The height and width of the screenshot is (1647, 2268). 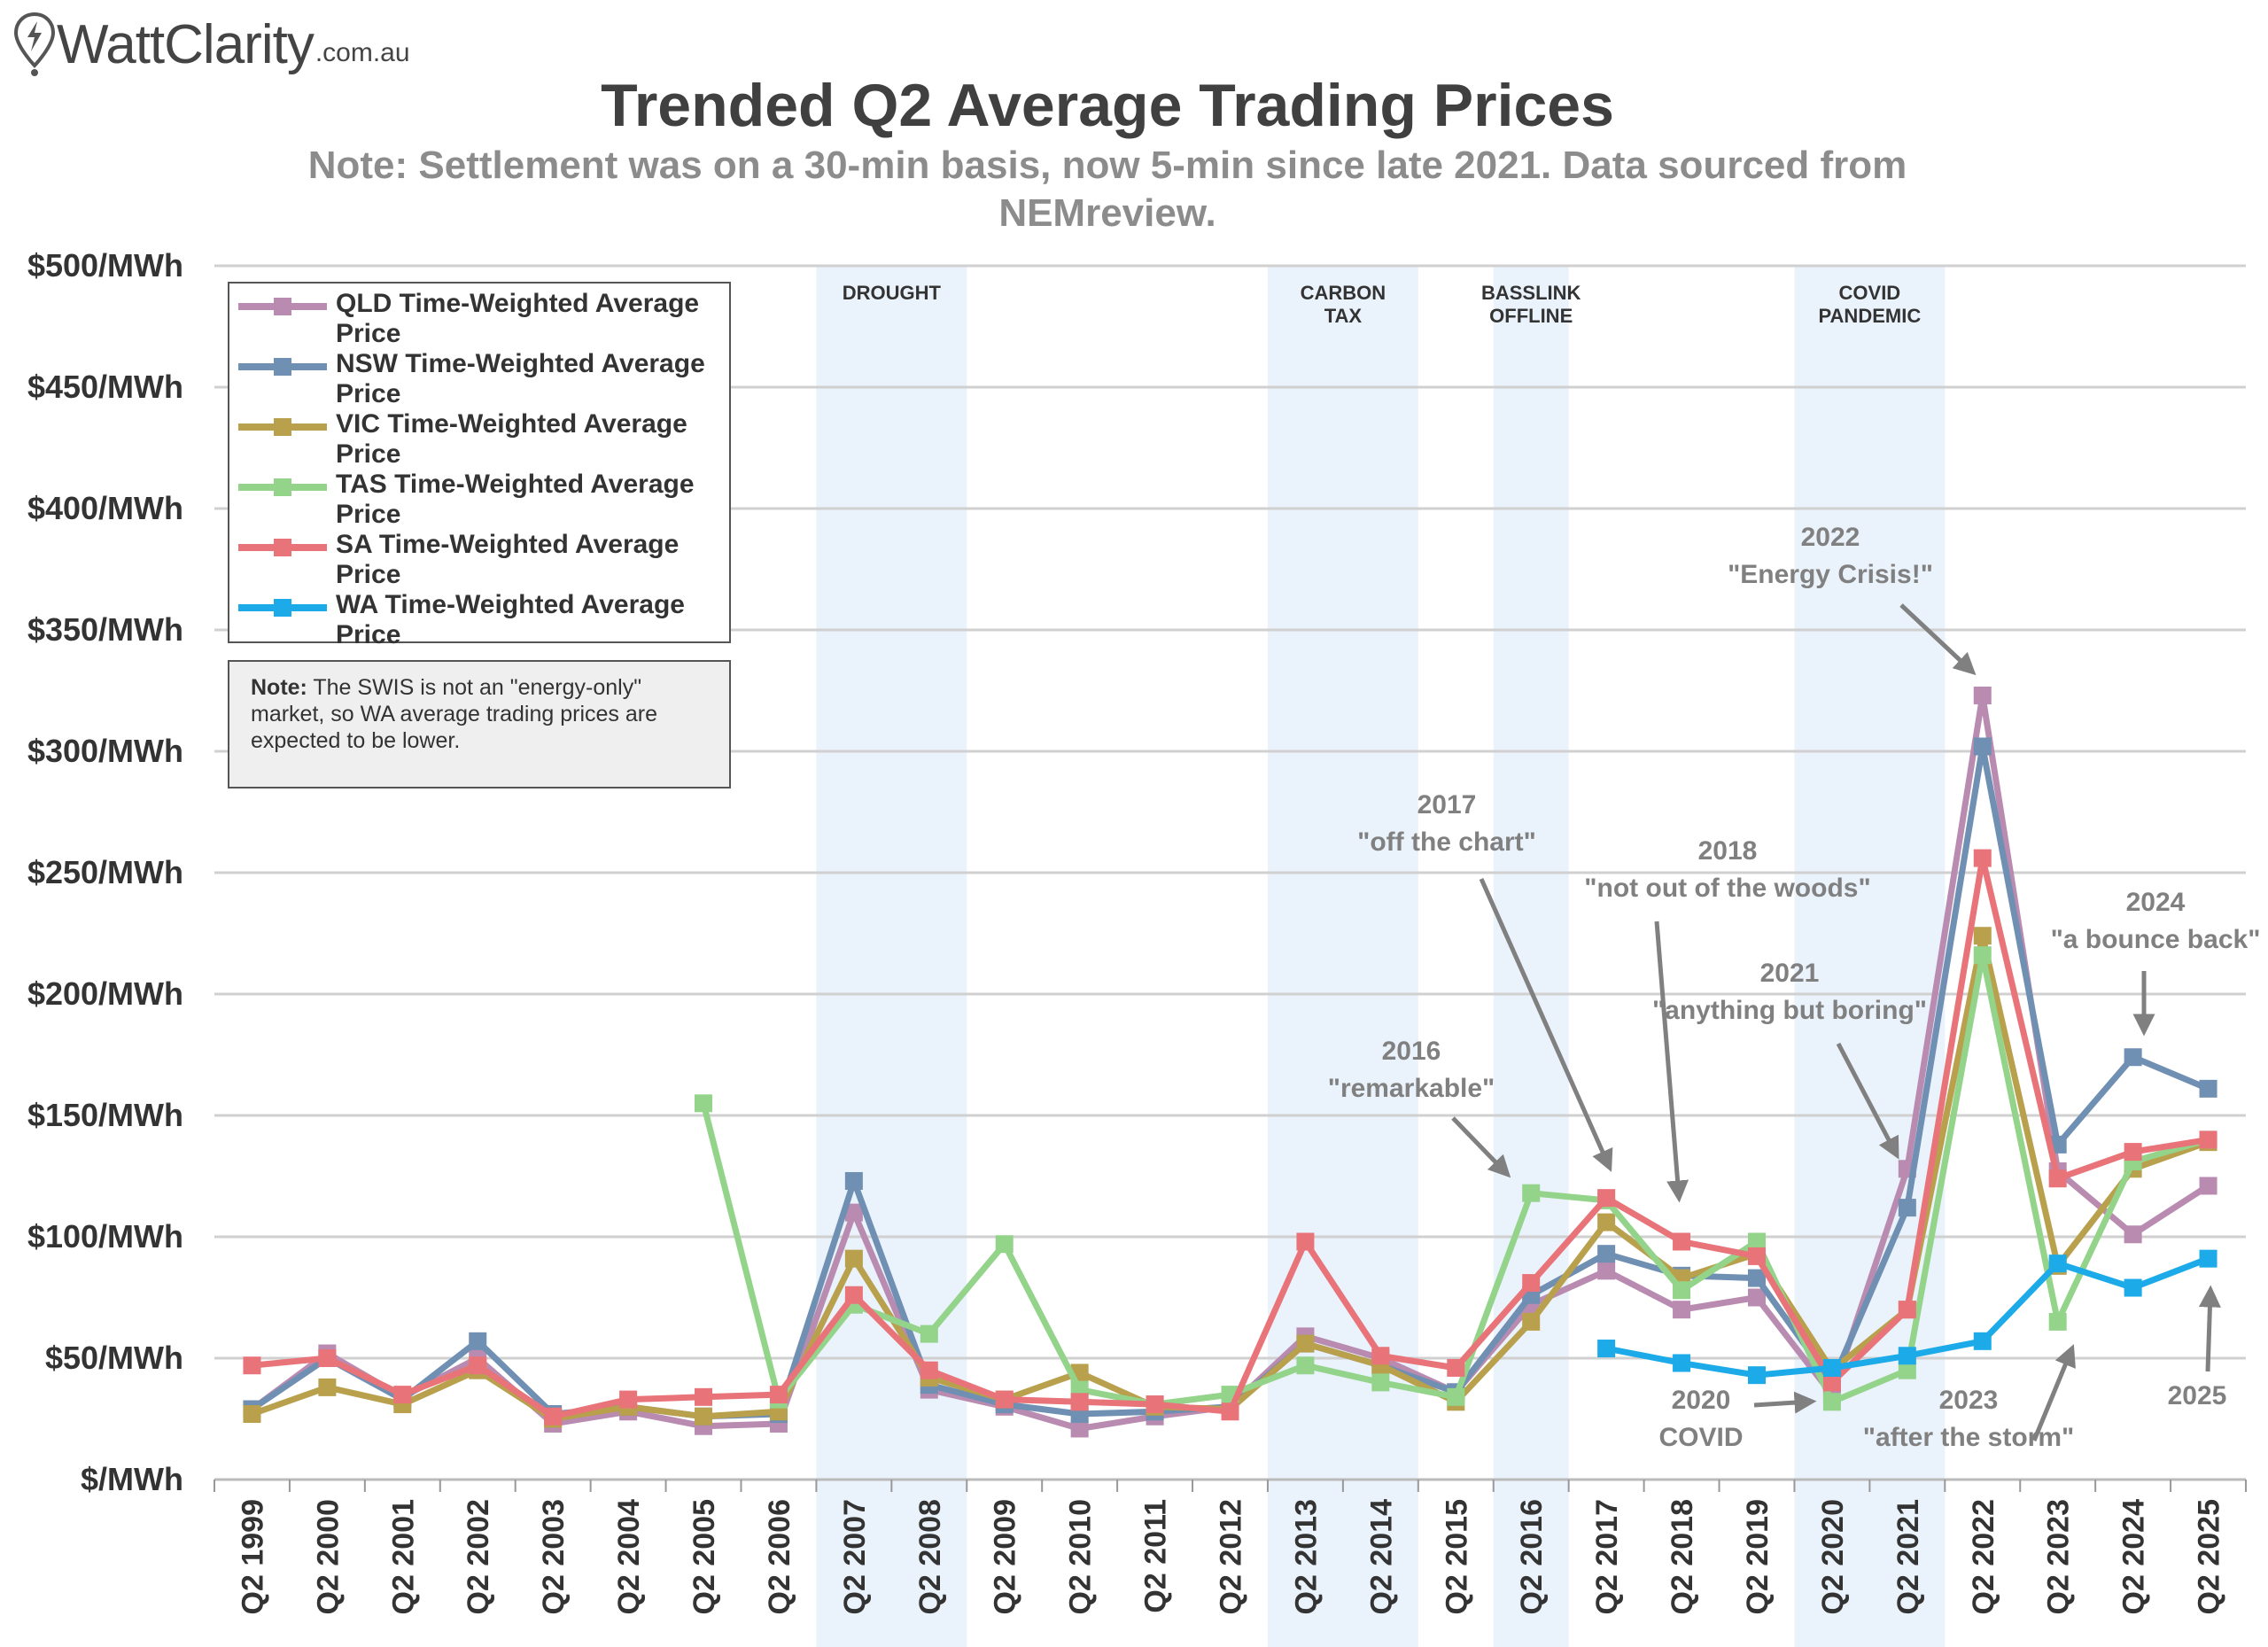 What do you see at coordinates (328, 1556) in the screenshot?
I see `x-tick-label: Q2 2000` at bounding box center [328, 1556].